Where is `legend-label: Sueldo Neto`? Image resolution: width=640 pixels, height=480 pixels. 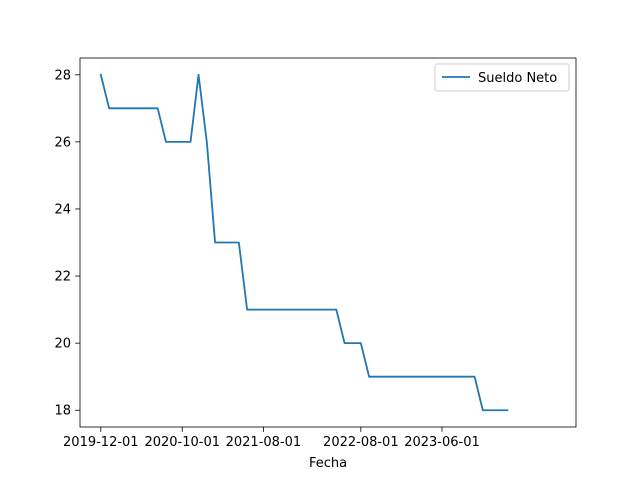
legend-label: Sueldo Neto is located at coordinates (517, 78).